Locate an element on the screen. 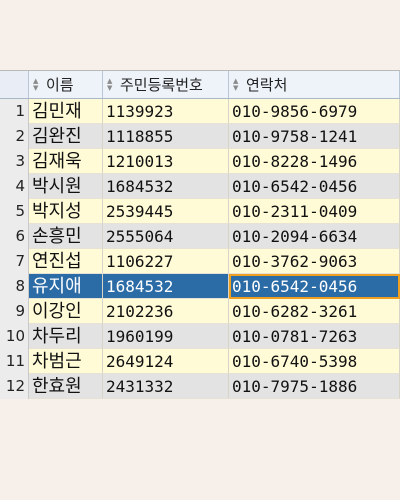 The image size is (400, 500). row-number: 2 is located at coordinates (14, 136).